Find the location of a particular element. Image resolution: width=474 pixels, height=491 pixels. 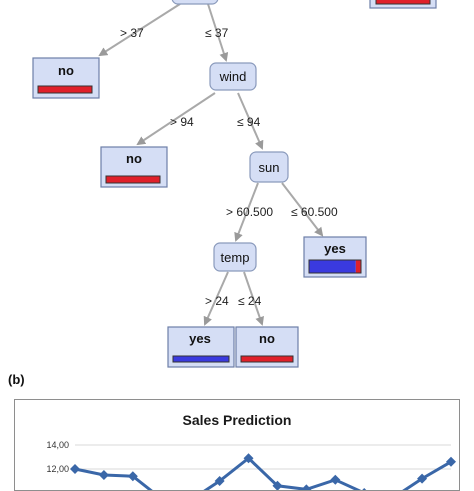

edge-wind-to-no is located at coordinates (176, 119).